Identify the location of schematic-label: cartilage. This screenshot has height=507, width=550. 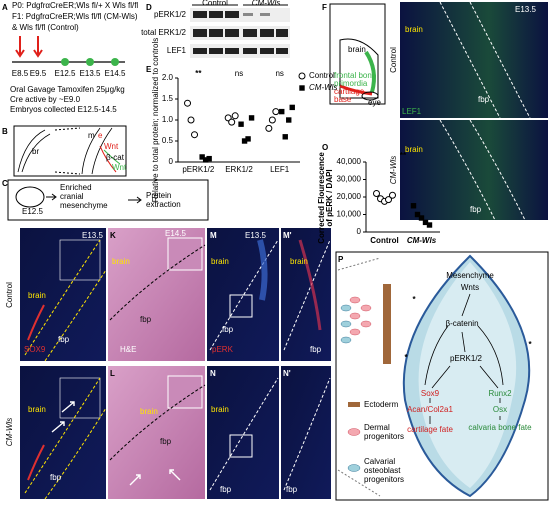
(349, 91).